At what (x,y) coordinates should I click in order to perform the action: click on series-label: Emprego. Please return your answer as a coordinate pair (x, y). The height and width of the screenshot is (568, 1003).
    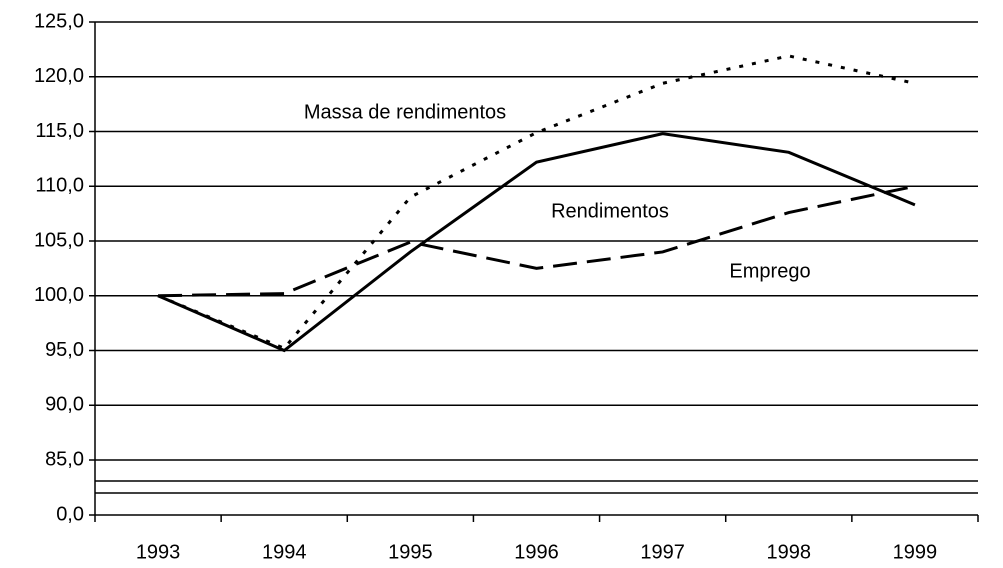
    Looking at the image, I should click on (769, 271).